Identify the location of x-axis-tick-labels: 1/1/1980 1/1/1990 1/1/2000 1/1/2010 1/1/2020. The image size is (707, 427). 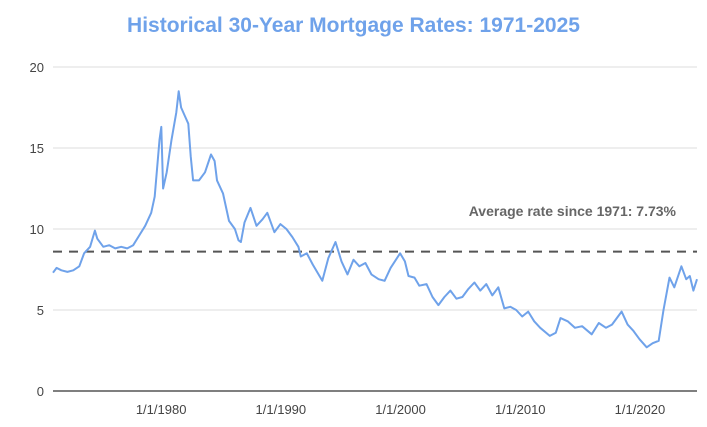
(400, 409).